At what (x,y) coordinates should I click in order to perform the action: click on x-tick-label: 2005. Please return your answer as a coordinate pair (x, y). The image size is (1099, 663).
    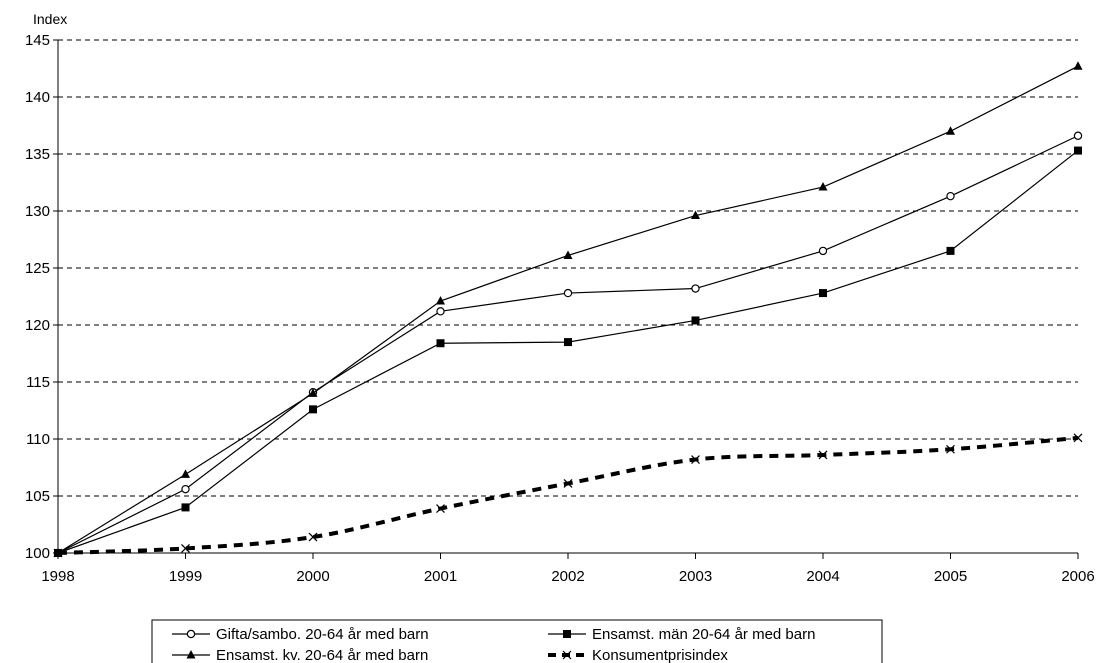
    Looking at the image, I should click on (950, 576).